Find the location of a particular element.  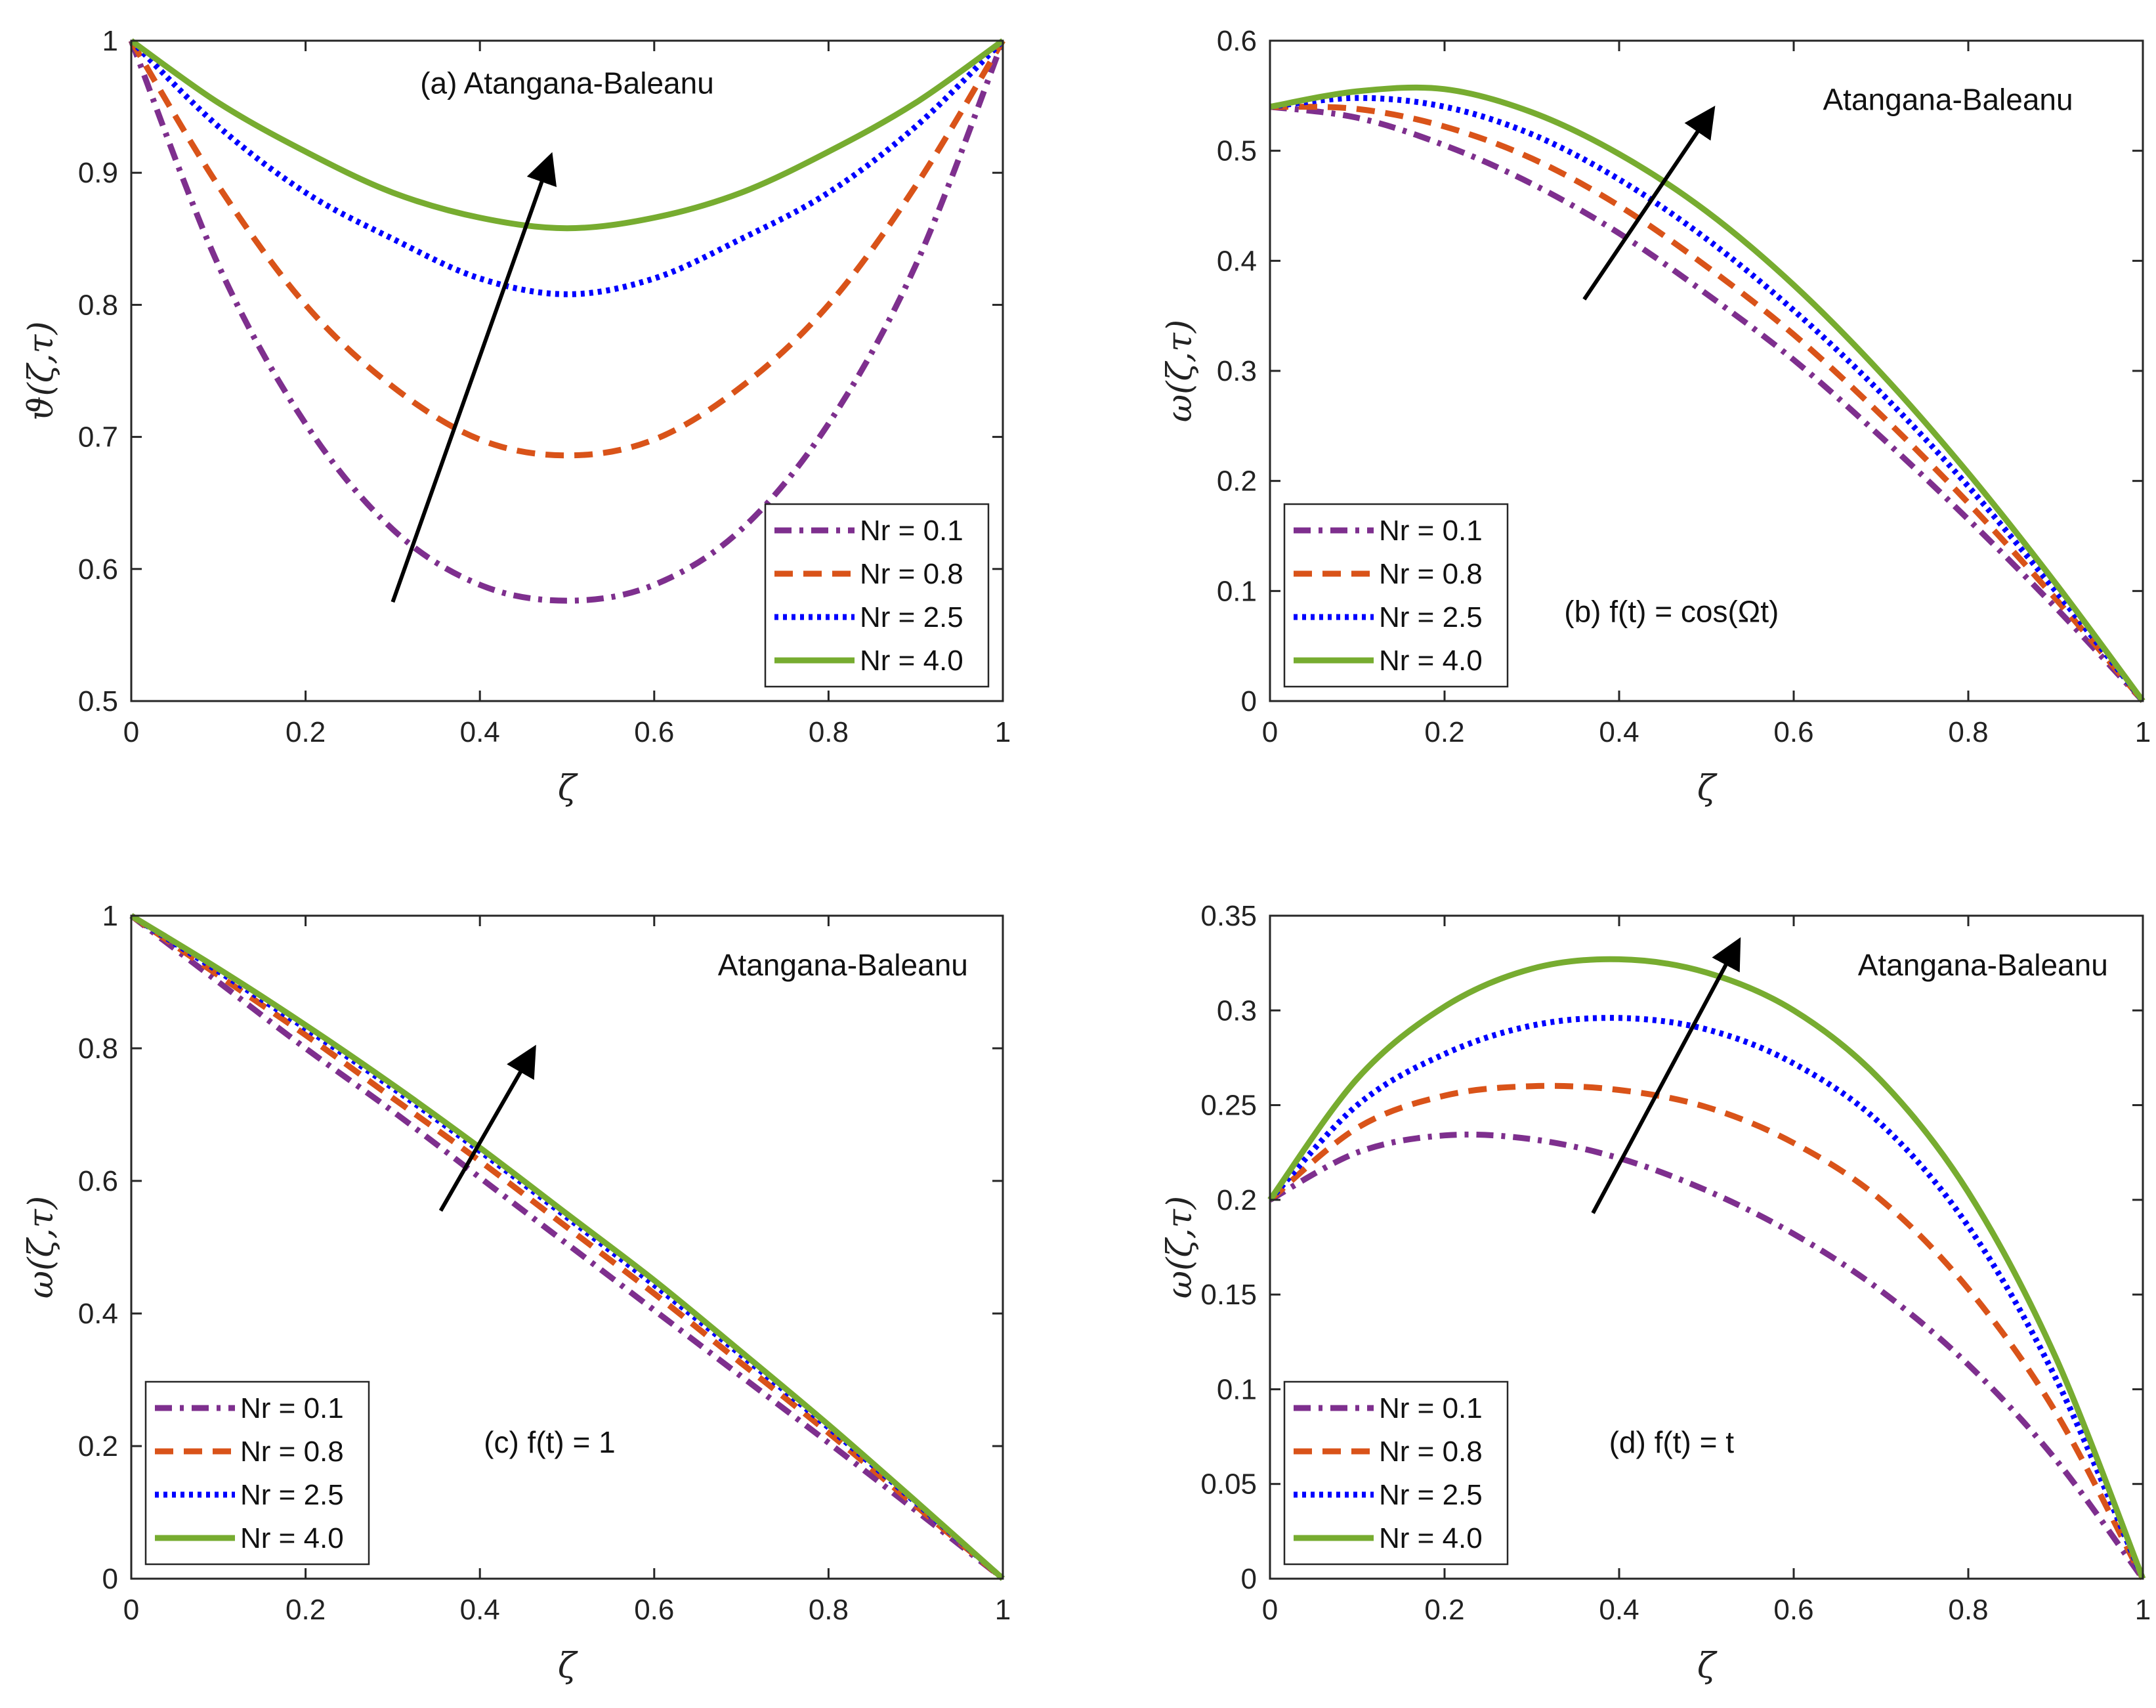

y-tick-label: 0.35 is located at coordinates (1228, 916).